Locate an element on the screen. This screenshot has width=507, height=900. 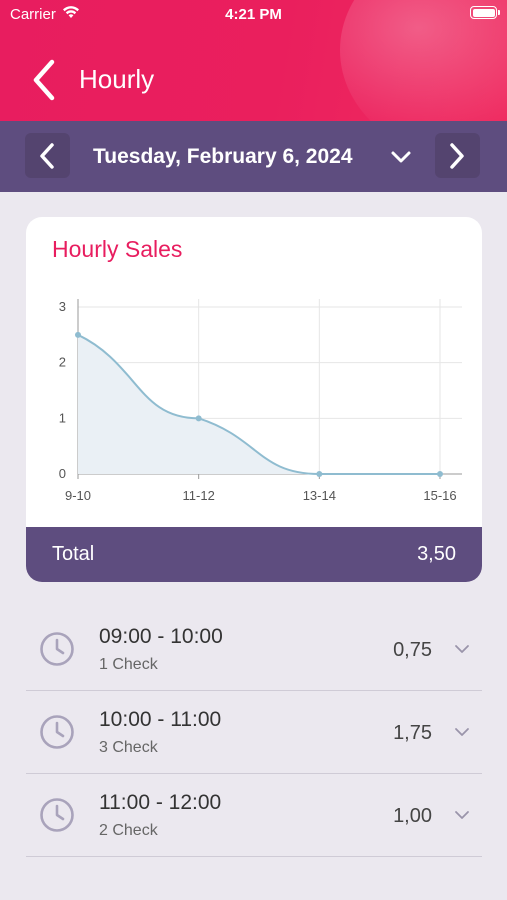
series-area is located at coordinates (259, 404).